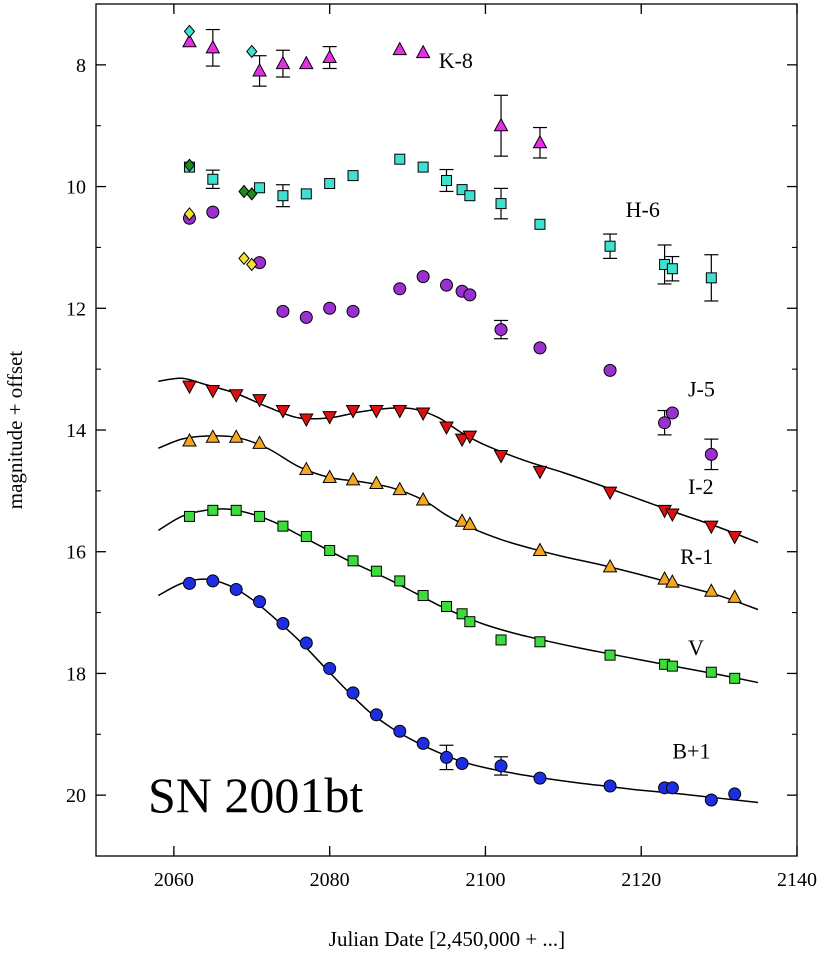 The image size is (830, 954). Describe the element at coordinates (76, 674) in the screenshot. I see `y-tick-label: 18` at that location.